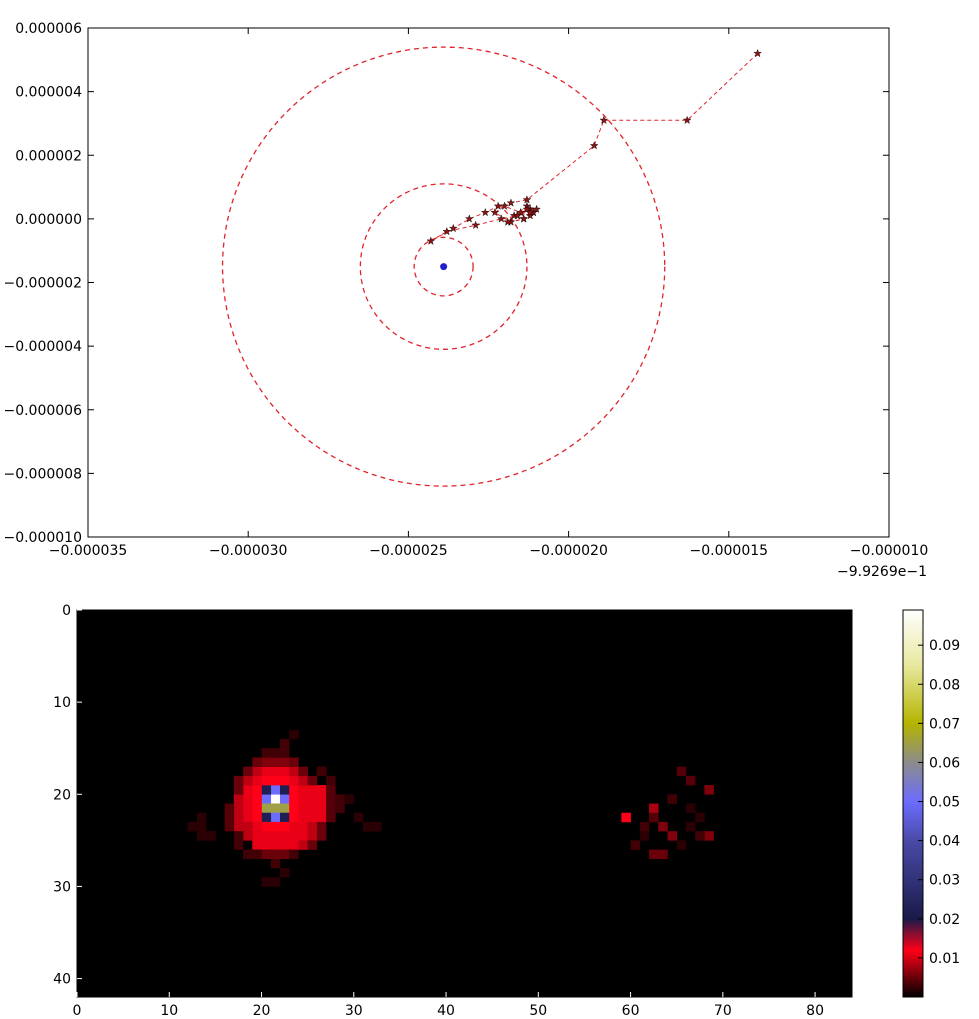 The width and height of the screenshot is (979, 1019). Describe the element at coordinates (77, 1011) in the screenshot. I see `heatmap-x-tick-label: 0` at that location.